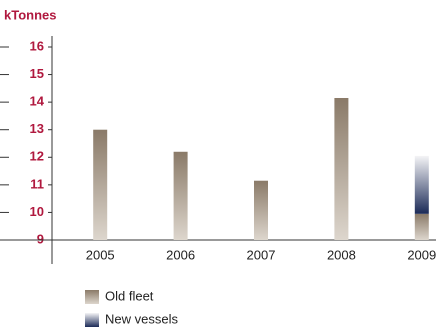  What do you see at coordinates (421, 254) in the screenshot?
I see `x-tick-label: 2009` at bounding box center [421, 254].